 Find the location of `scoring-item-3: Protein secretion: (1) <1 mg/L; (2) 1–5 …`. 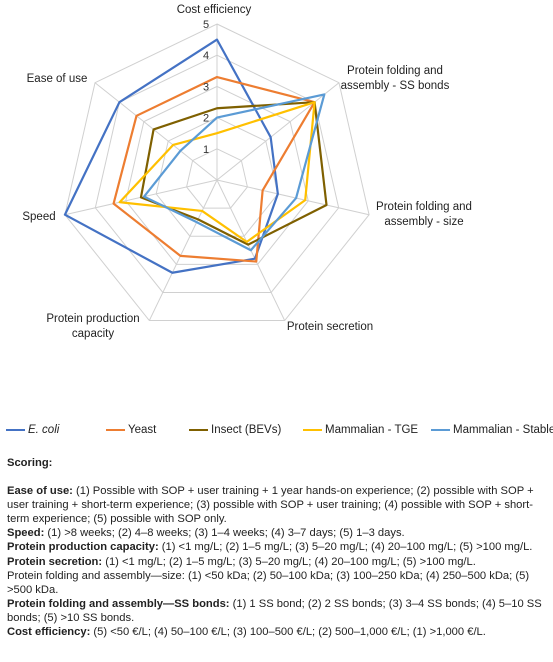

scoring-item-3: Protein secretion: (1) <1 mg/L; (2) 1–5 … is located at coordinates (277, 562).